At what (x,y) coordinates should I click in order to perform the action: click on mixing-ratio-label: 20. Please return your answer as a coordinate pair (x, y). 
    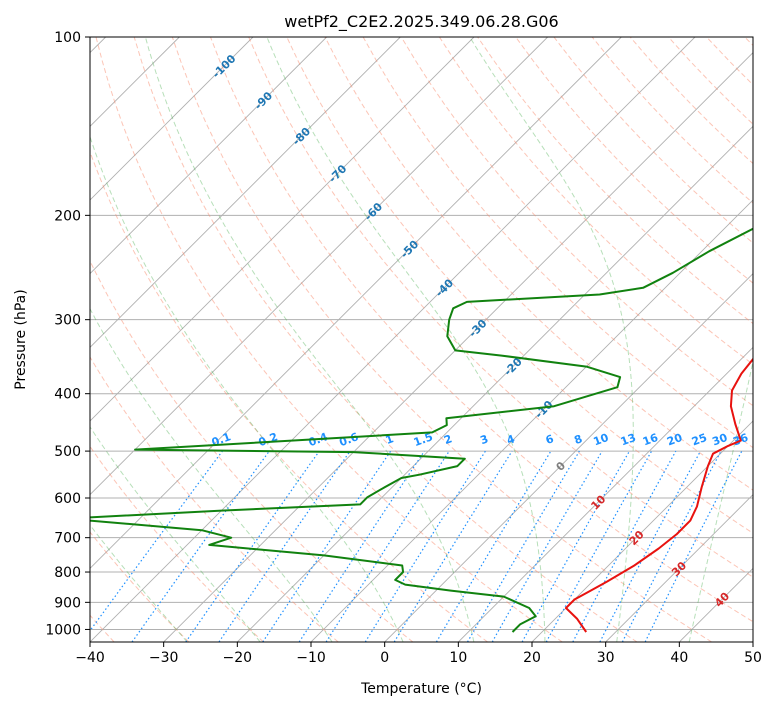
    Looking at the image, I should click on (674, 440).